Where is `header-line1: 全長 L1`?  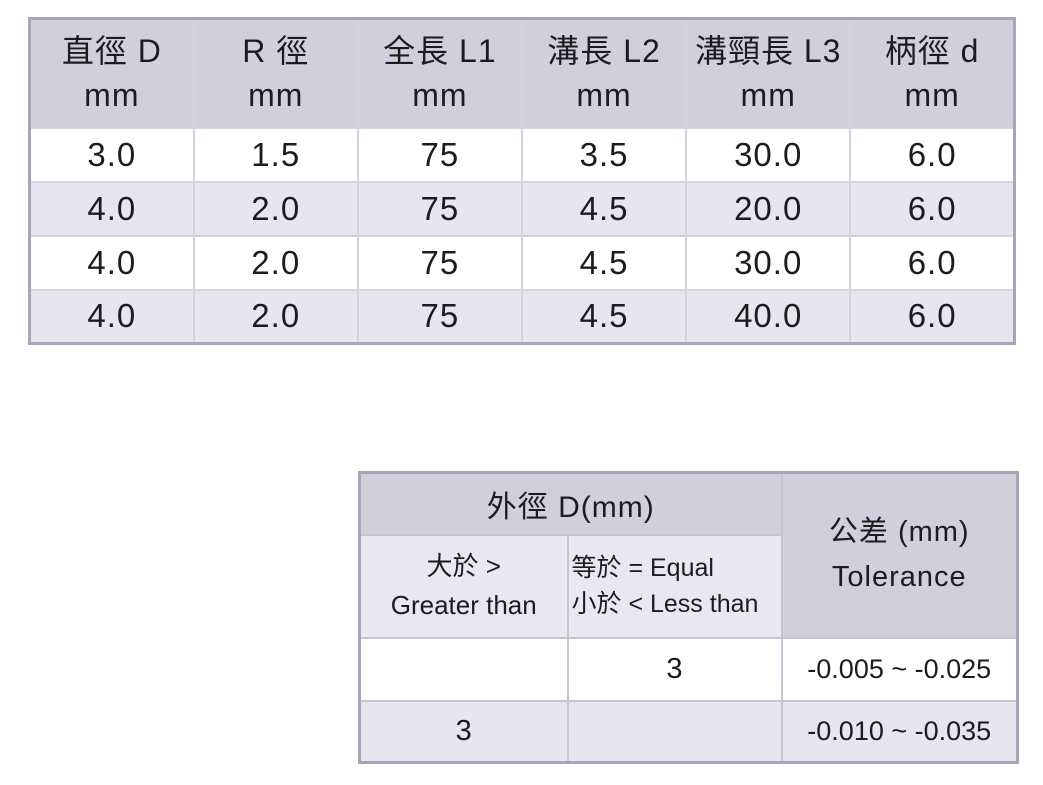
header-line1: 全長 L1 is located at coordinates (440, 51).